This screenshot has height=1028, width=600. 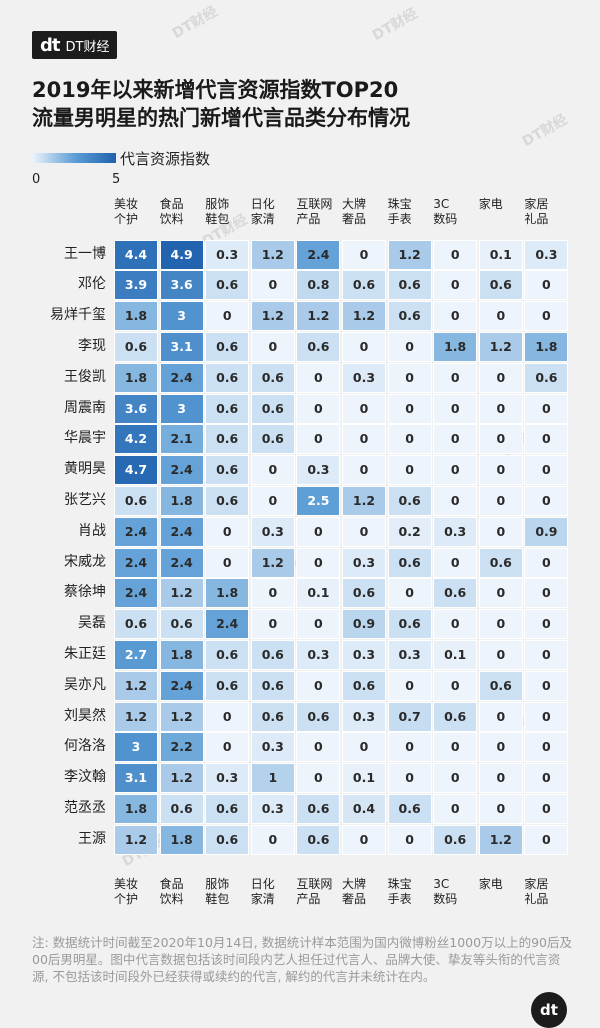 What do you see at coordinates (136, 377) in the screenshot?
I see `heatmap-cell: 1.8` at bounding box center [136, 377].